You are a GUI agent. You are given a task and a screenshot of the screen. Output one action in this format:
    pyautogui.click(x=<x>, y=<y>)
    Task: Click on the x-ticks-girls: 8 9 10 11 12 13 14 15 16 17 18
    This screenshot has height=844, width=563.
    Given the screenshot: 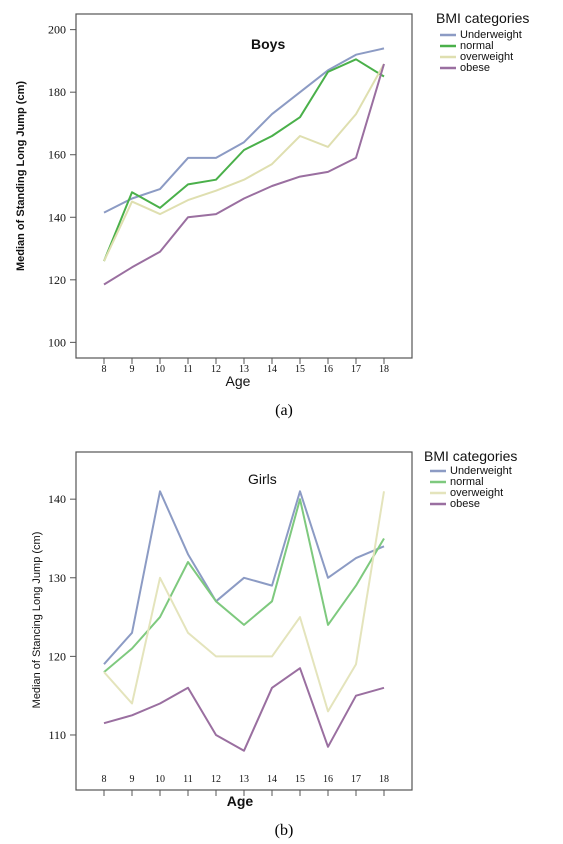 What is the action you would take?
    pyautogui.click(x=245, y=785)
    